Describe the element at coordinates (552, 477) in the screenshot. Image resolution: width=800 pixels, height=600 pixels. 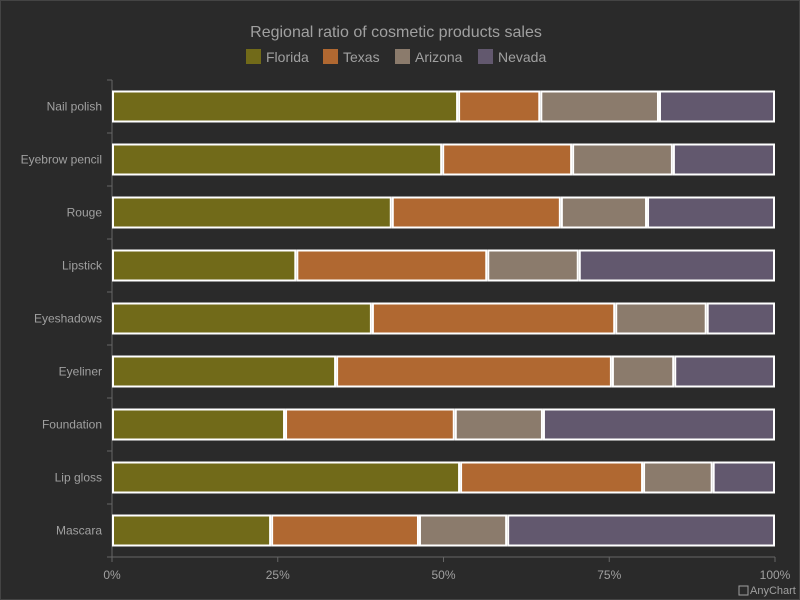
I see `bar-texas-lip-gloss` at that location.